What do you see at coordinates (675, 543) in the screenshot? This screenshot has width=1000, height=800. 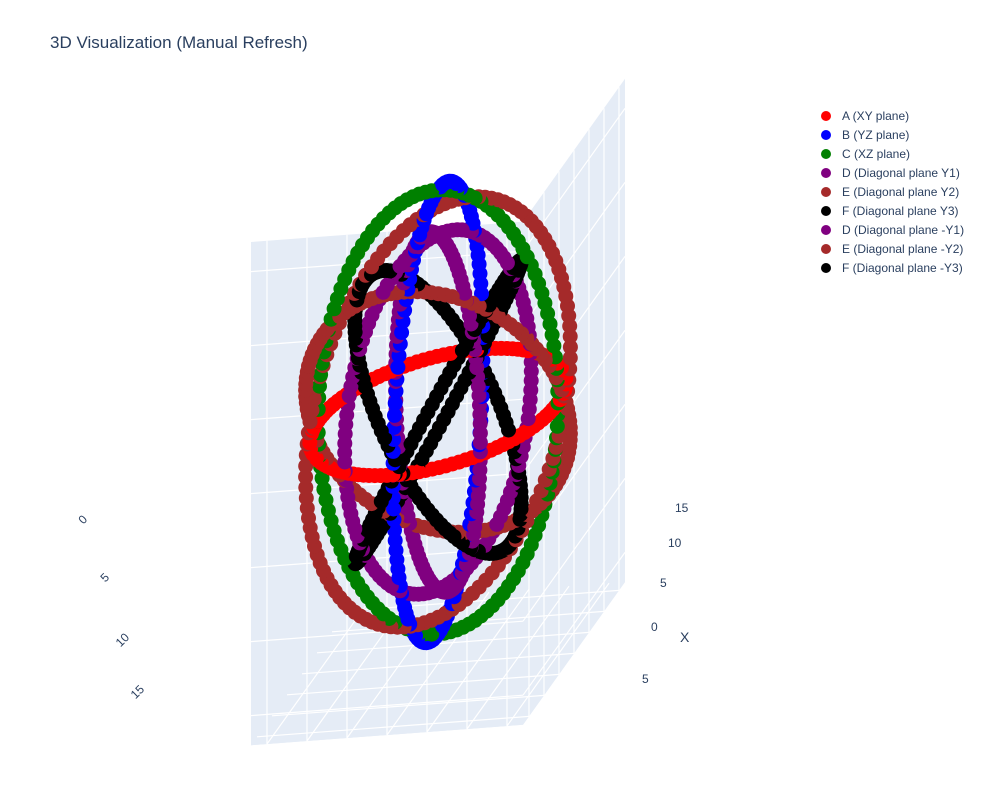 I see `x-tick-label: 10` at bounding box center [675, 543].